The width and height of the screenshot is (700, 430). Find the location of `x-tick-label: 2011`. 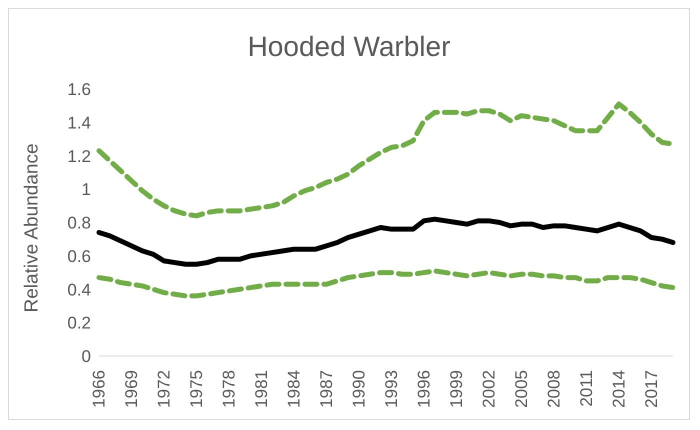

x-tick-label: 2011 is located at coordinates (586, 388).